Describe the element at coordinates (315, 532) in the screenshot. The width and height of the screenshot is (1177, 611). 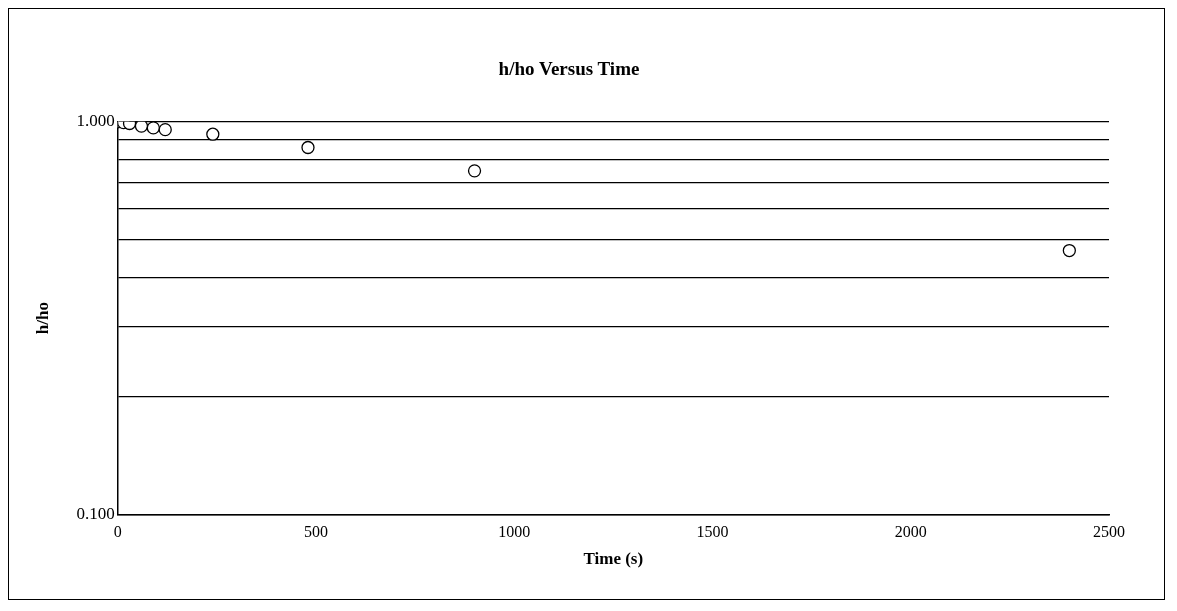
I see `x-tick-label: 500` at that location.